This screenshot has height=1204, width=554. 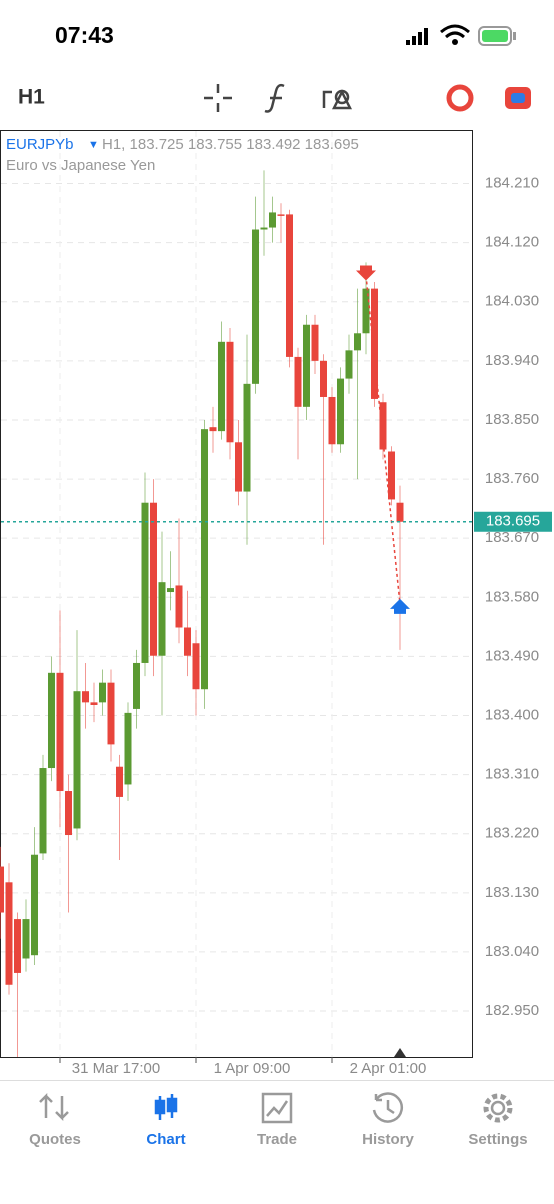 I want to click on y-tick-label: 183.220, so click(x=512, y=833).